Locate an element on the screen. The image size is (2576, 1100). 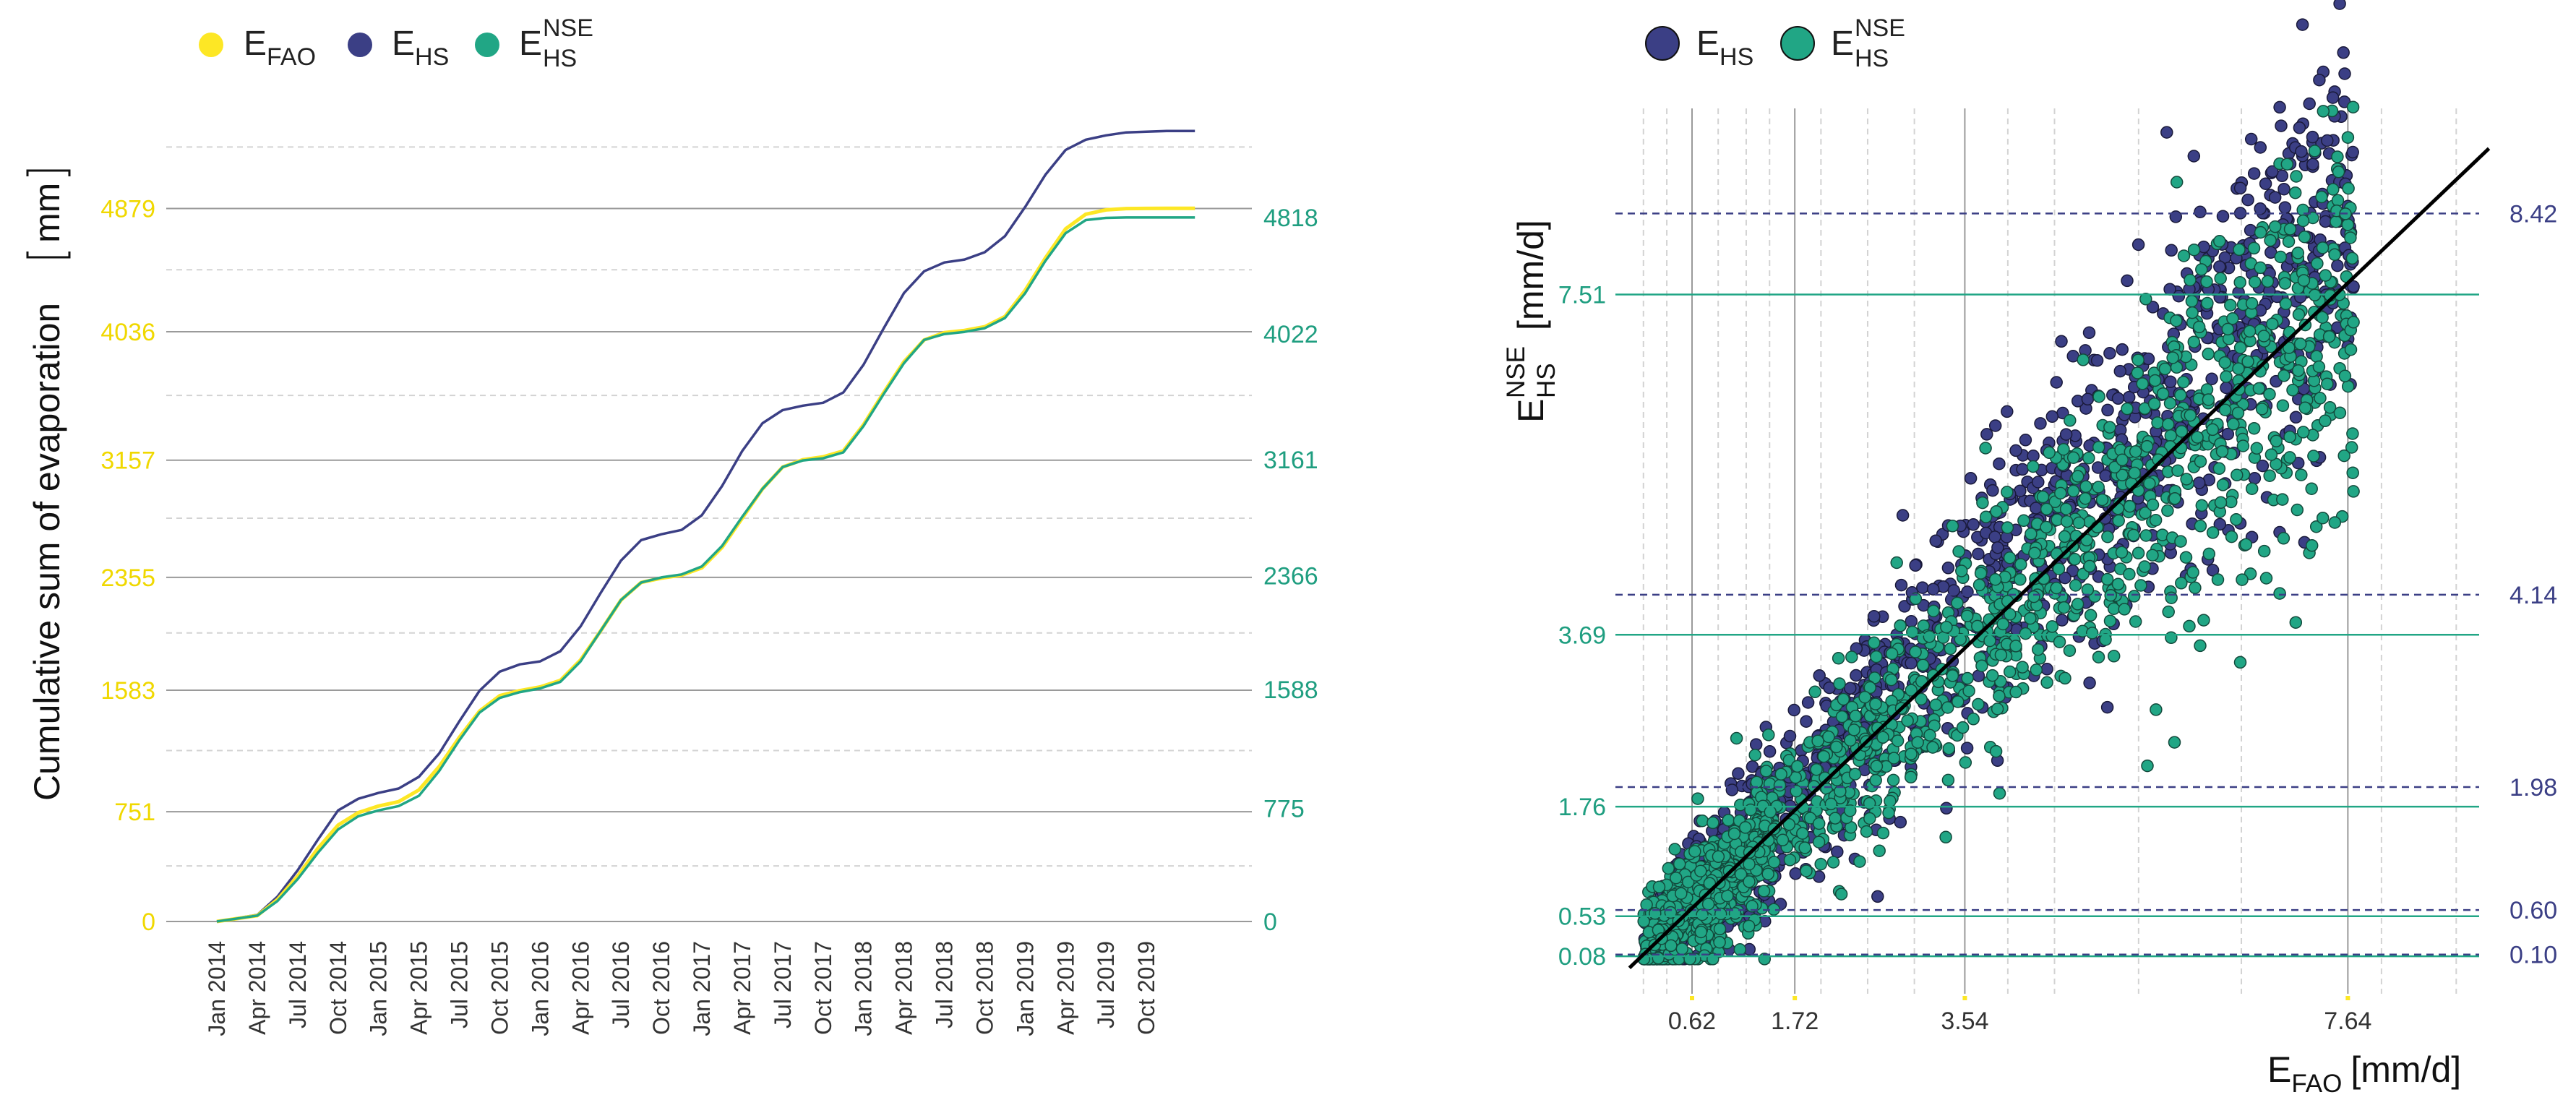
right-y-tick-right: 0.10 is located at coordinates (2534, 955).